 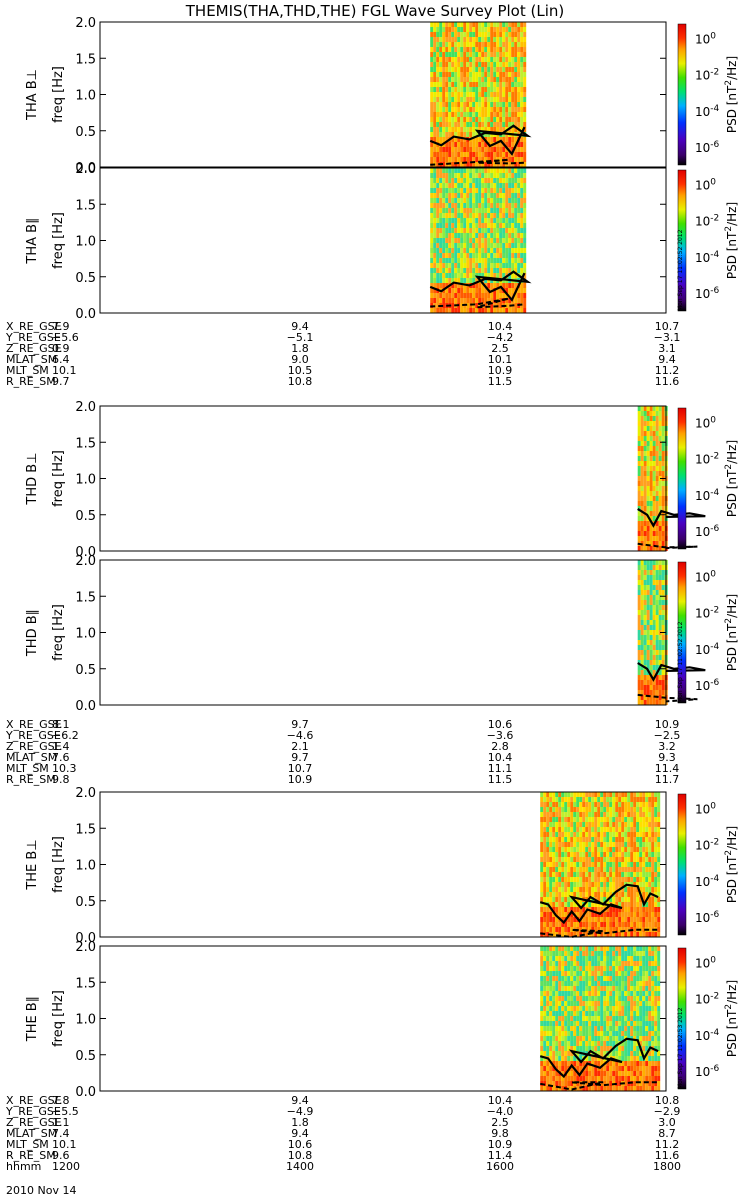 What do you see at coordinates (64, 768) in the screenshot?
I see `ephemeris-value: 10.3` at bounding box center [64, 768].